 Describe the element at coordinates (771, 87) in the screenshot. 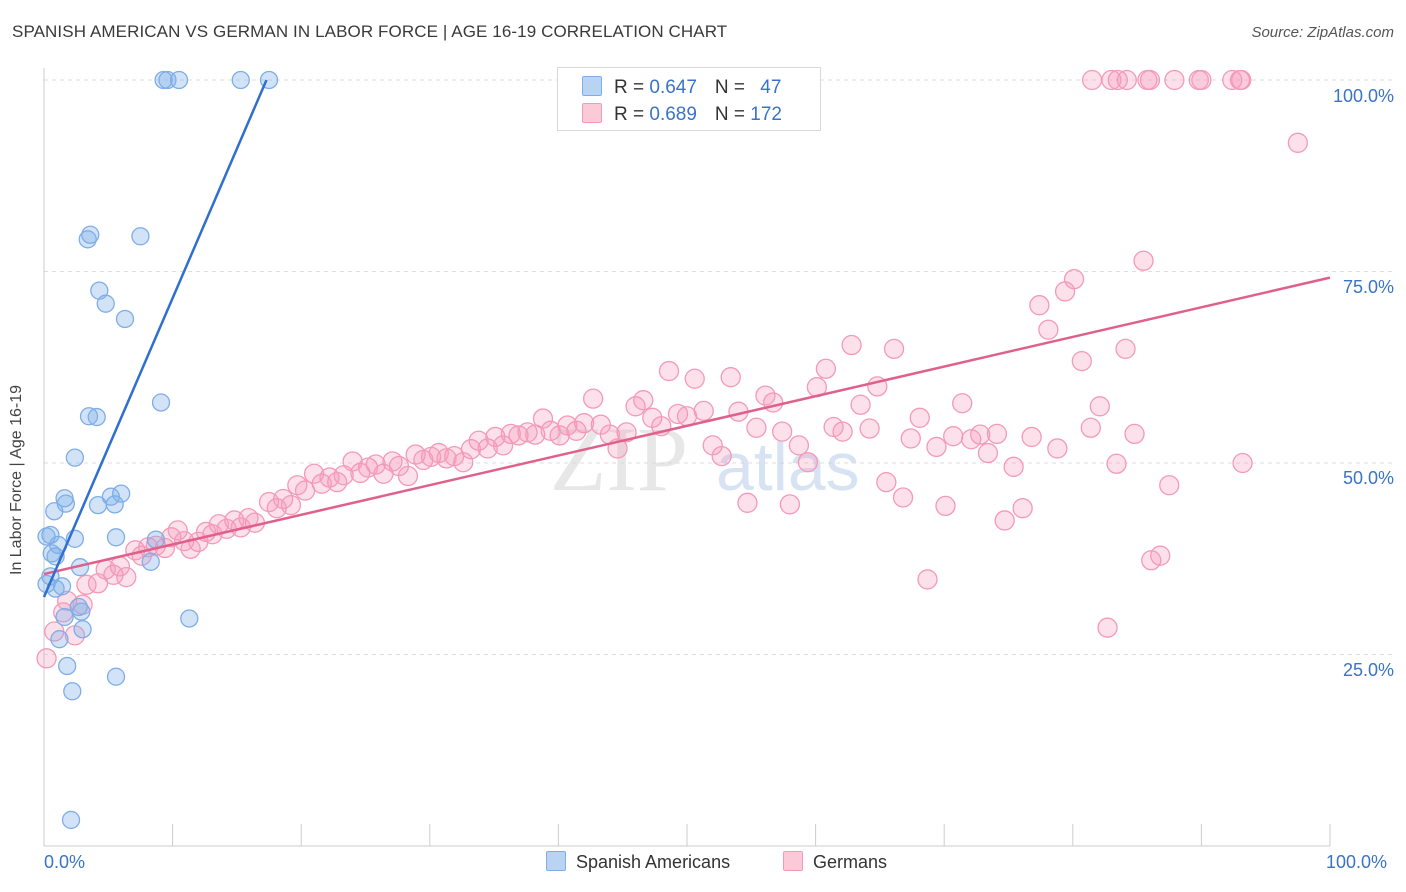

I see `legend-n-value: 47` at that location.